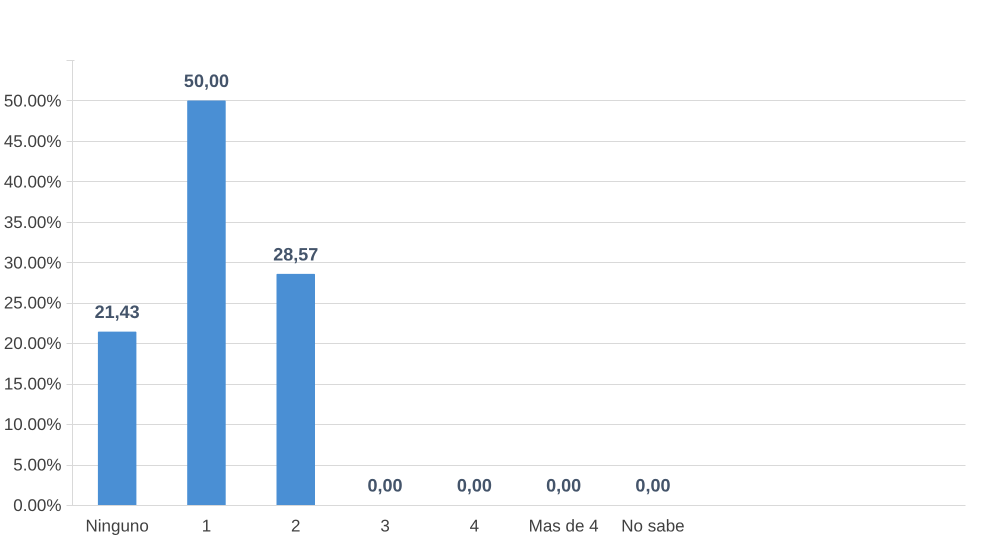 The image size is (1000, 545). I want to click on y-tick-label: 5.00%, so click(37, 465).